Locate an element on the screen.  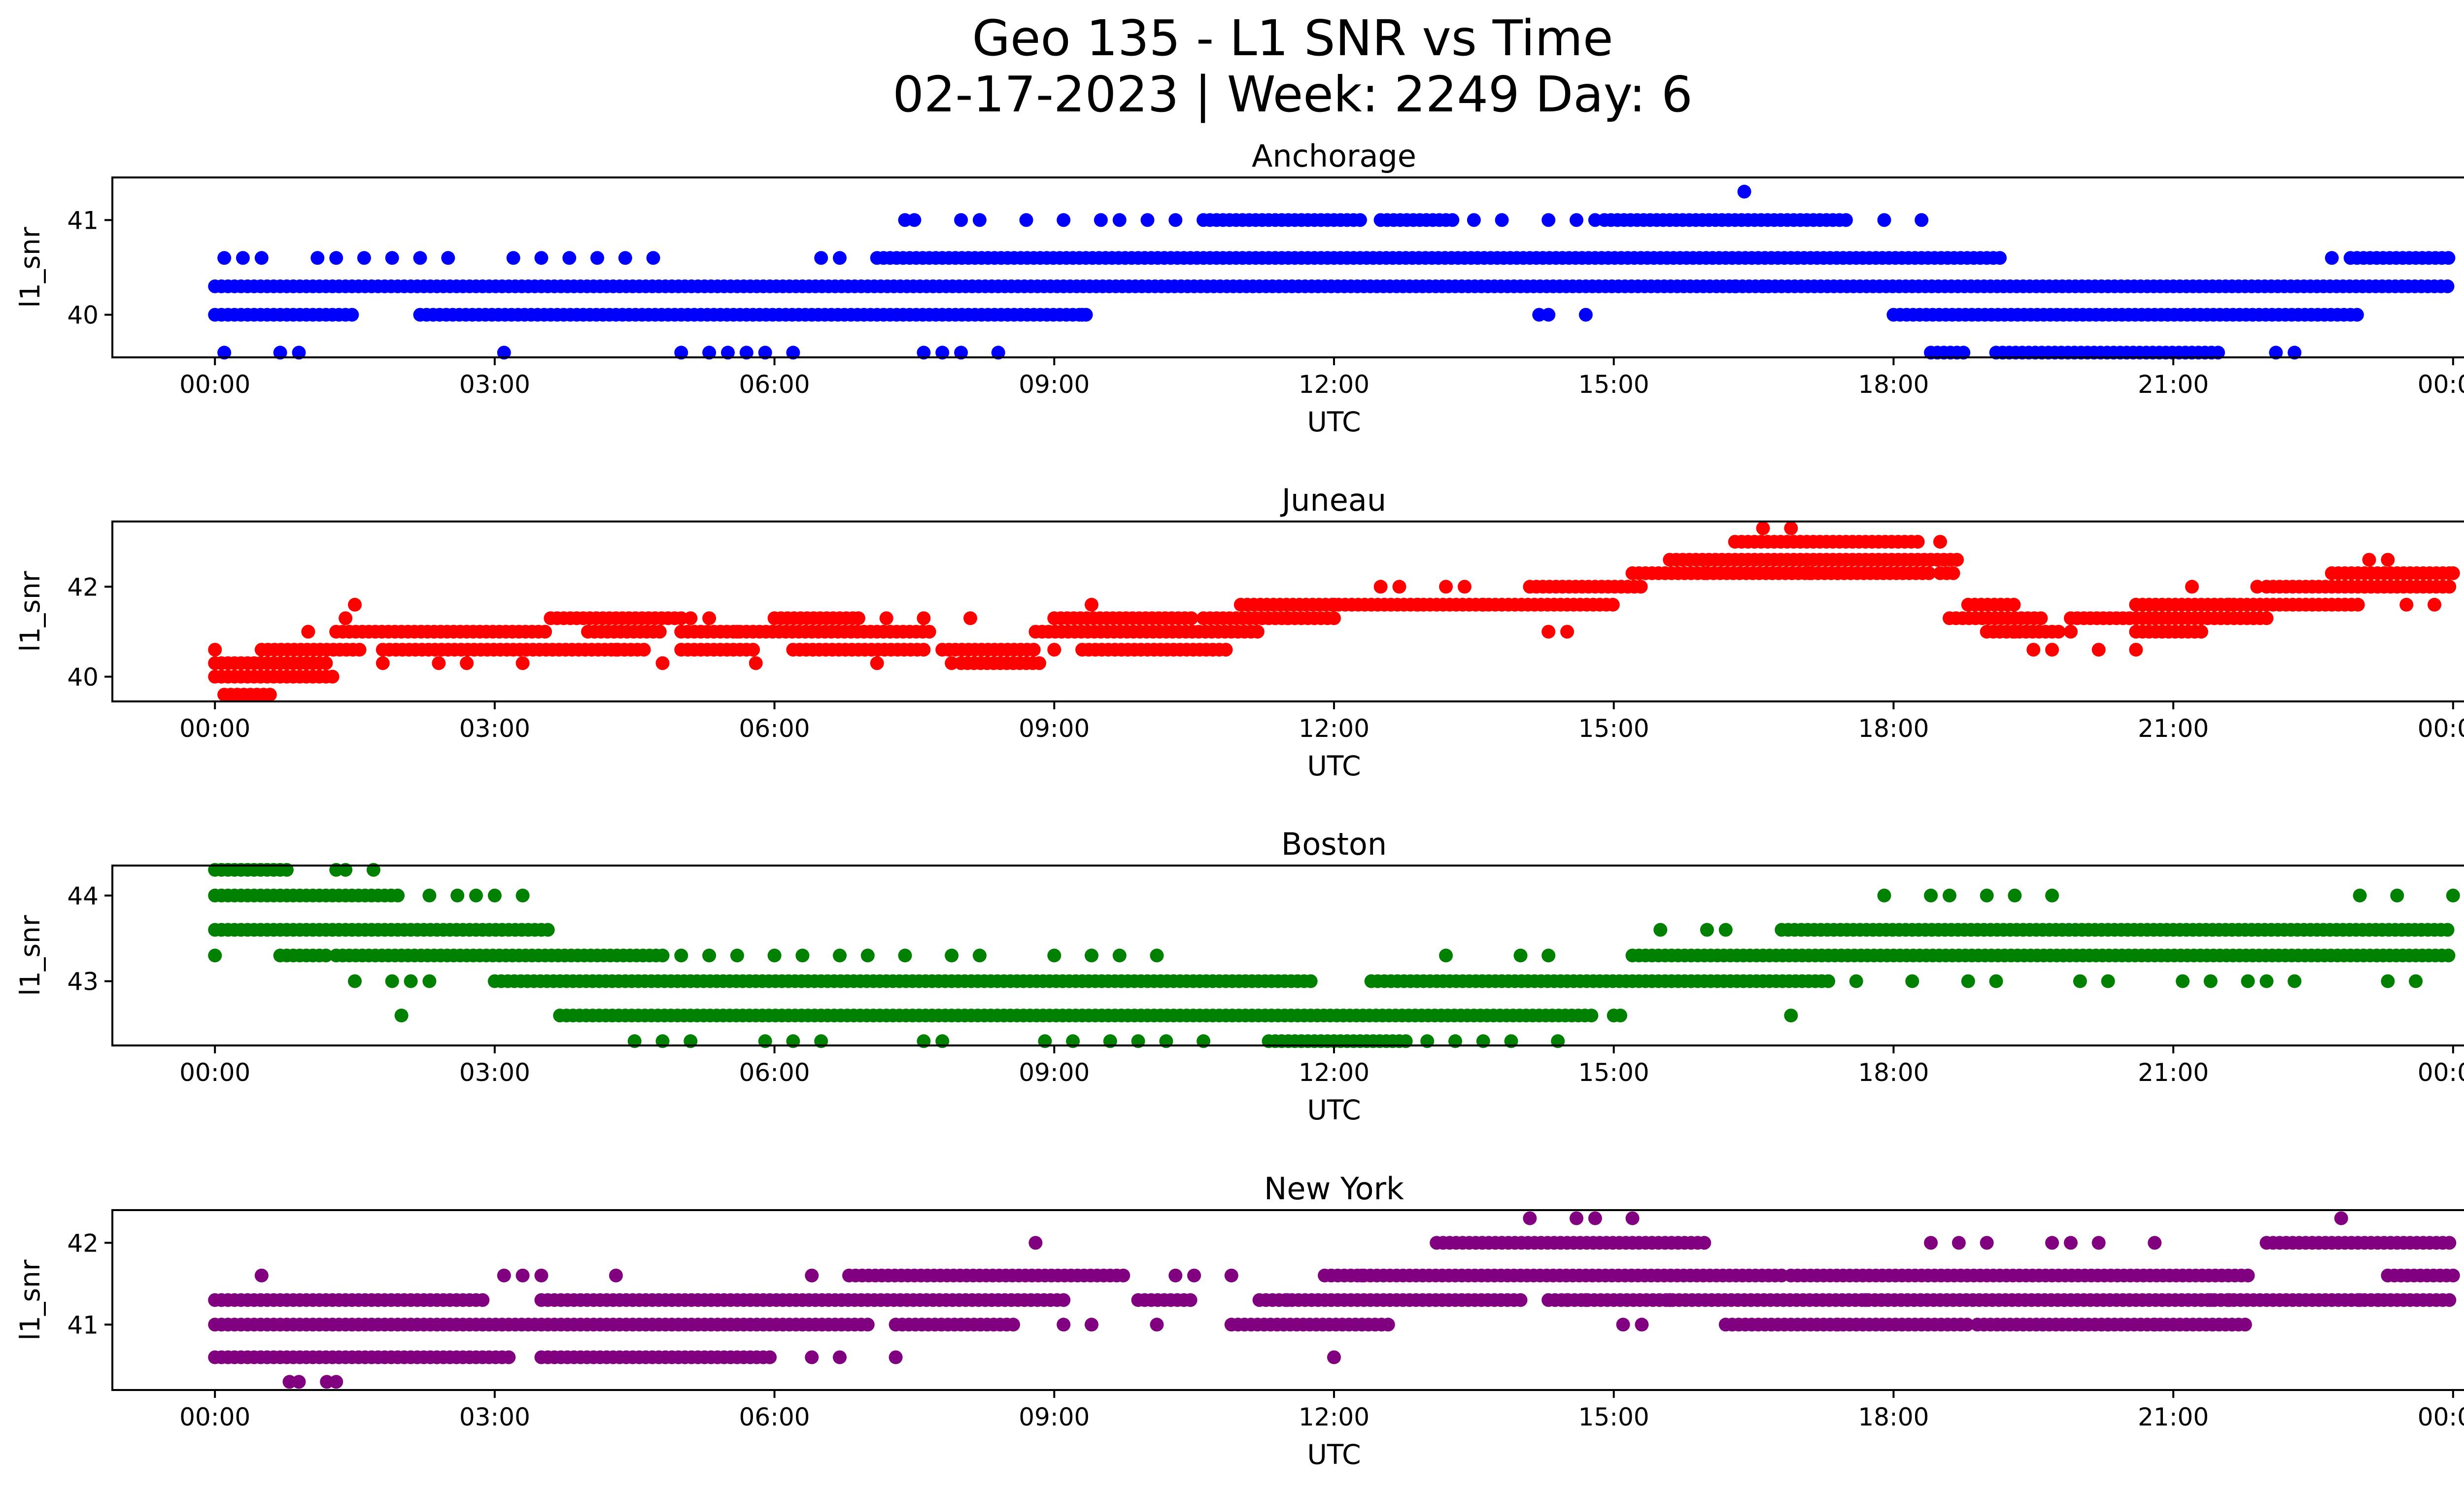
y-tick-label: 43 is located at coordinates (83, 982).